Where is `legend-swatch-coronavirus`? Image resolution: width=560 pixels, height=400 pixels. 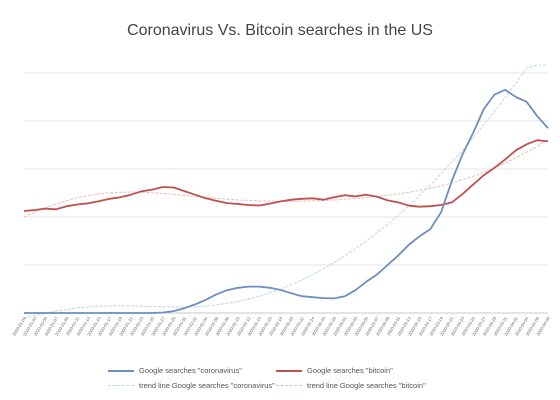
legend-swatch-coronavirus is located at coordinates (121, 370).